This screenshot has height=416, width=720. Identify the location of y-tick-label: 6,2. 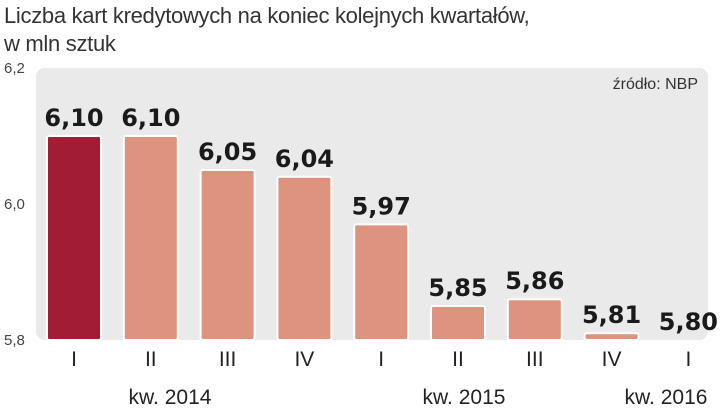
(14, 68).